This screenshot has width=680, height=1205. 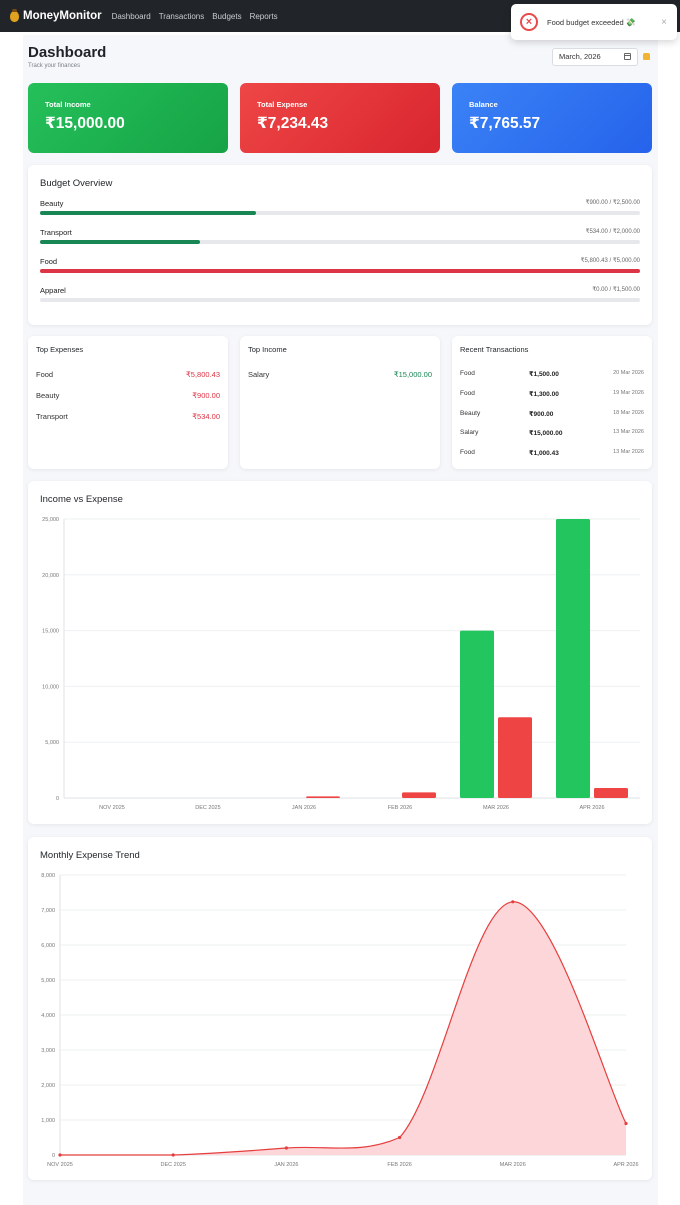 I want to click on brand-name: MoneyMonitor, so click(x=62, y=16).